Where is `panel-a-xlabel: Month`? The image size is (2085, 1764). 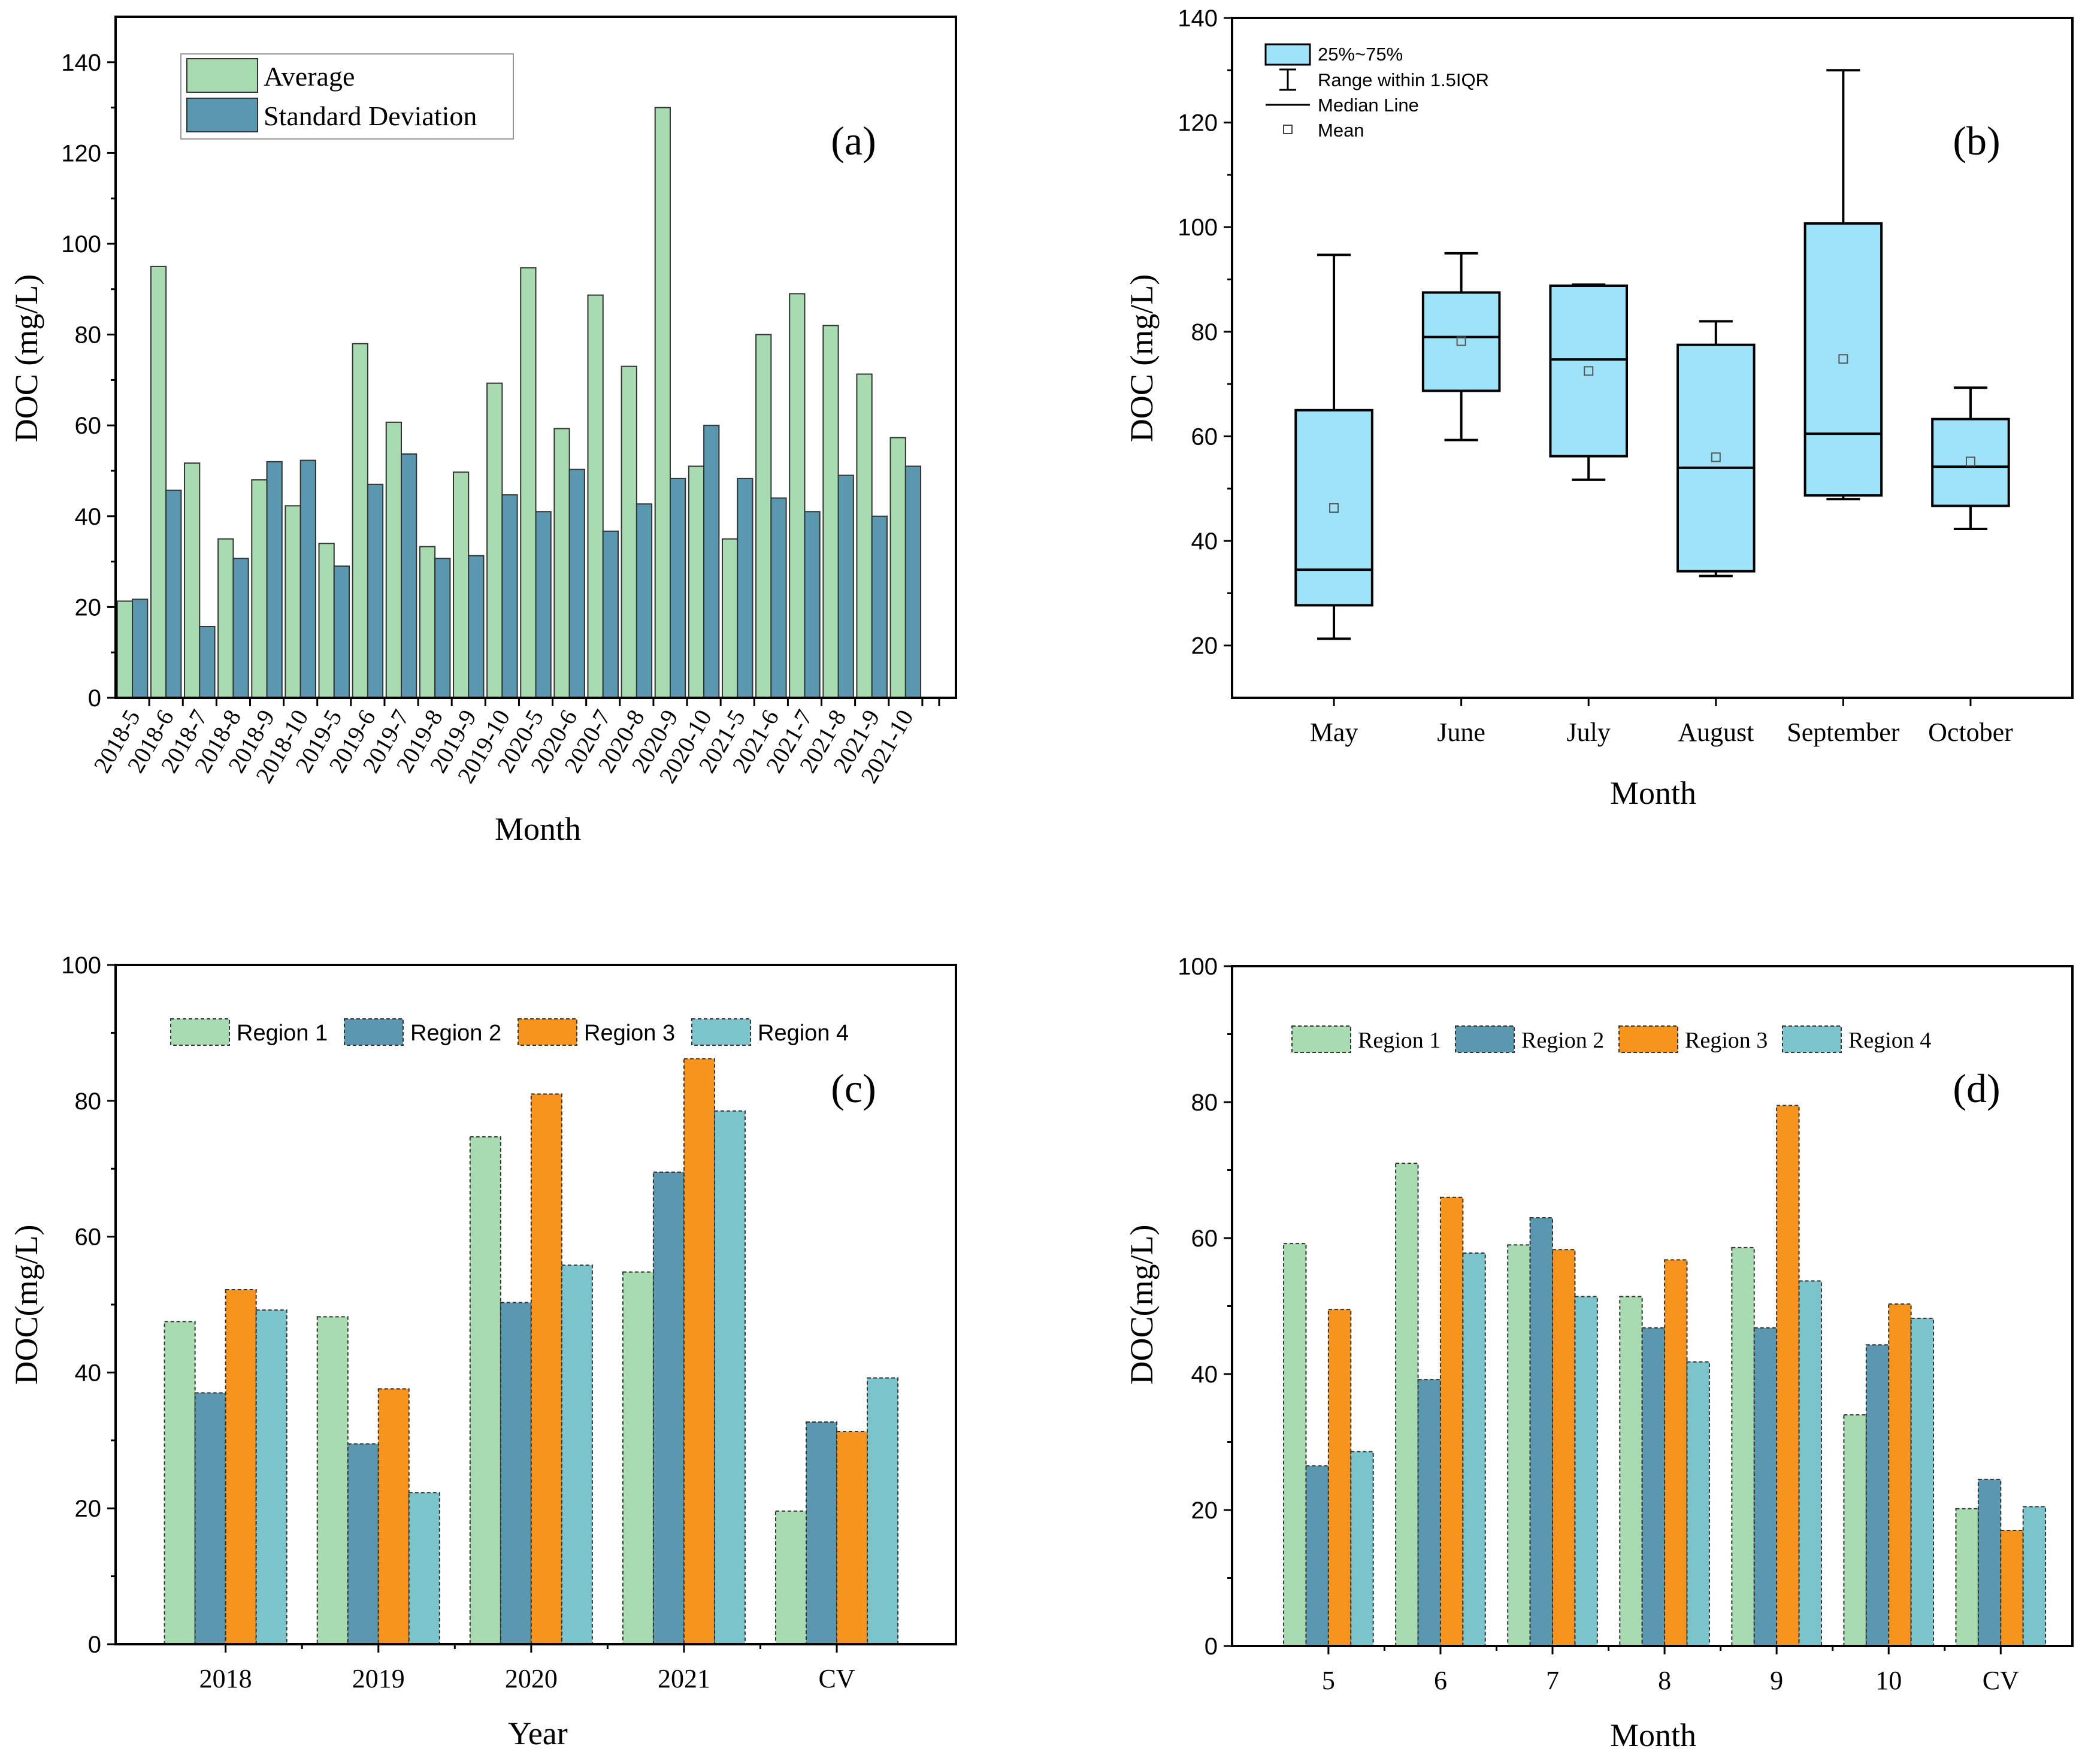
panel-a-xlabel: Month is located at coordinates (538, 829).